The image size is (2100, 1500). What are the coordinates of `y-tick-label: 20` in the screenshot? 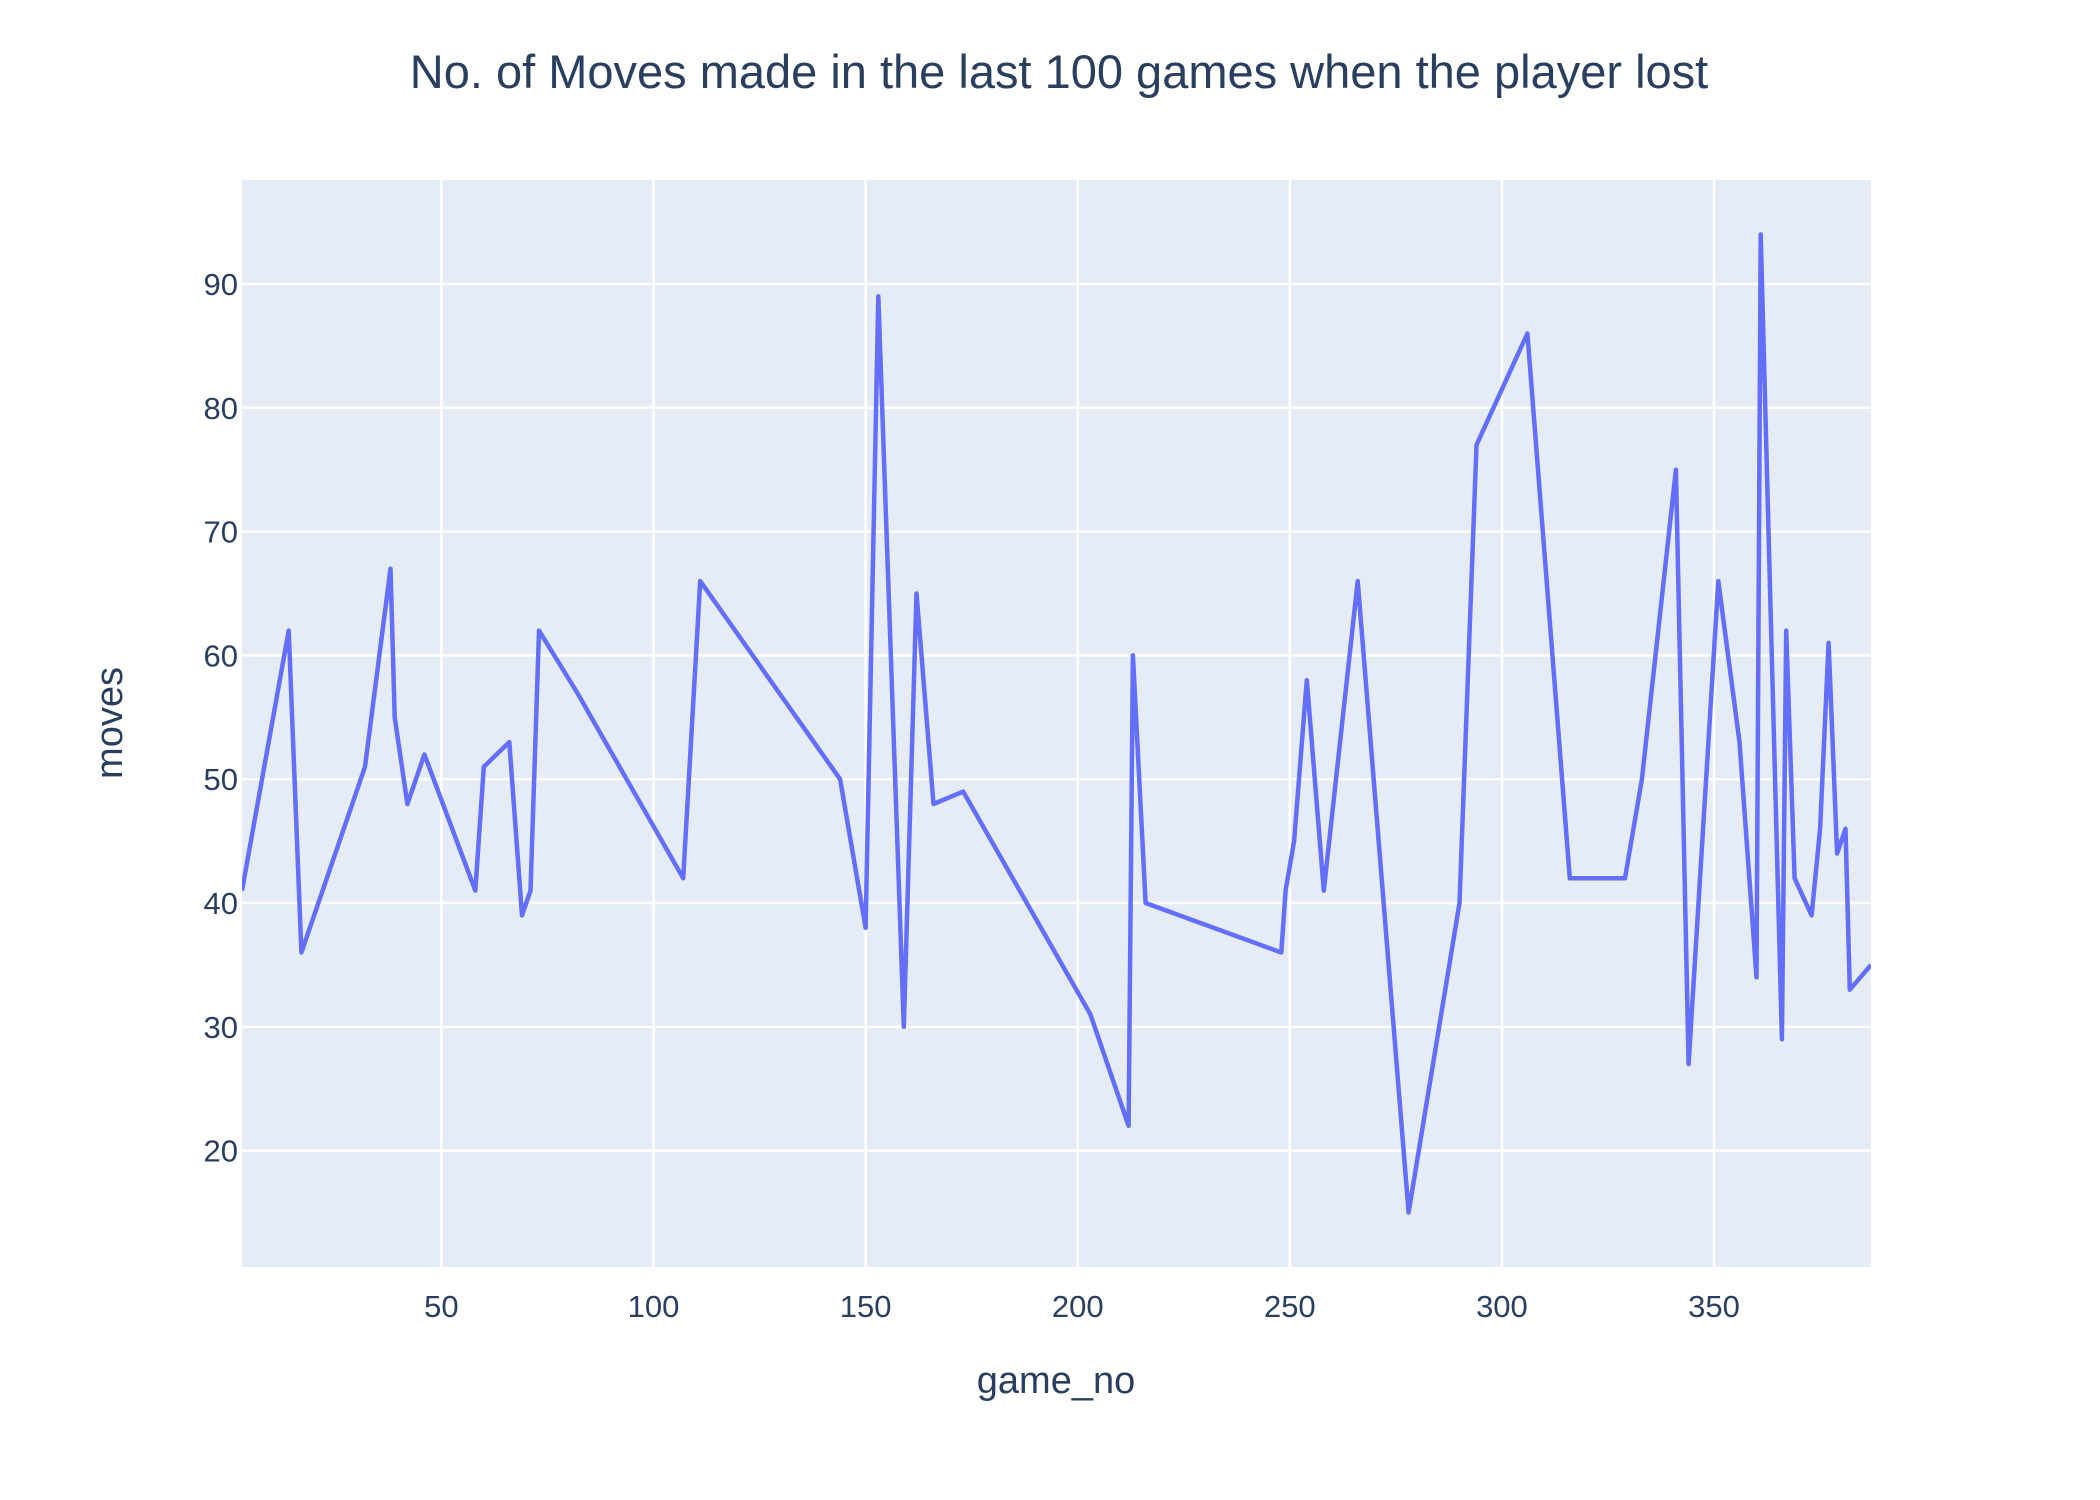 It's located at (221, 1151).